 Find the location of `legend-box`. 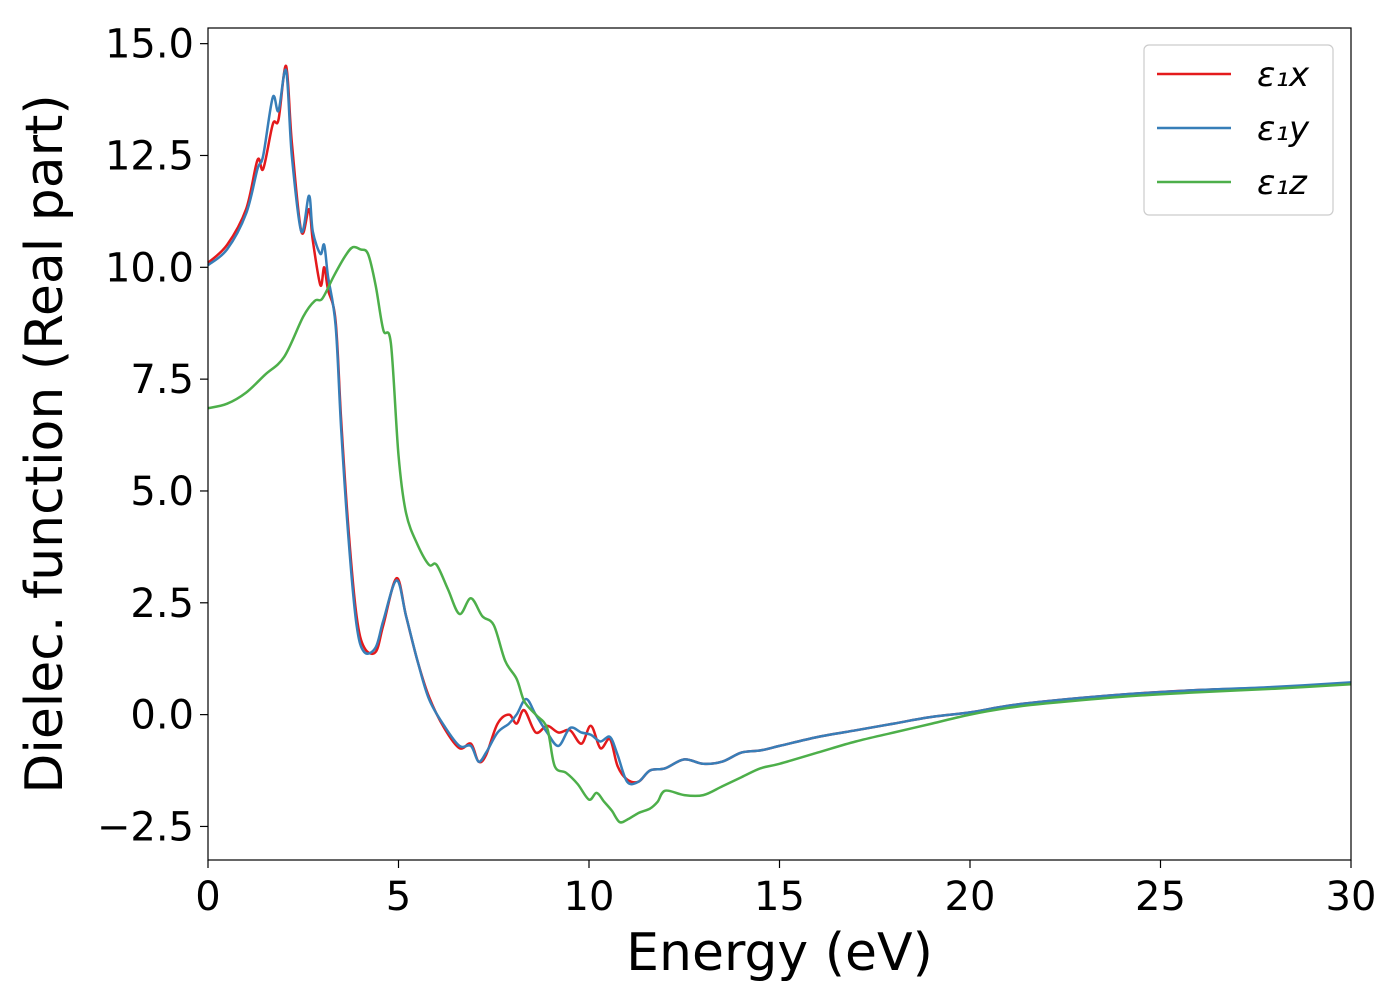

legend-box is located at coordinates (1238, 130).